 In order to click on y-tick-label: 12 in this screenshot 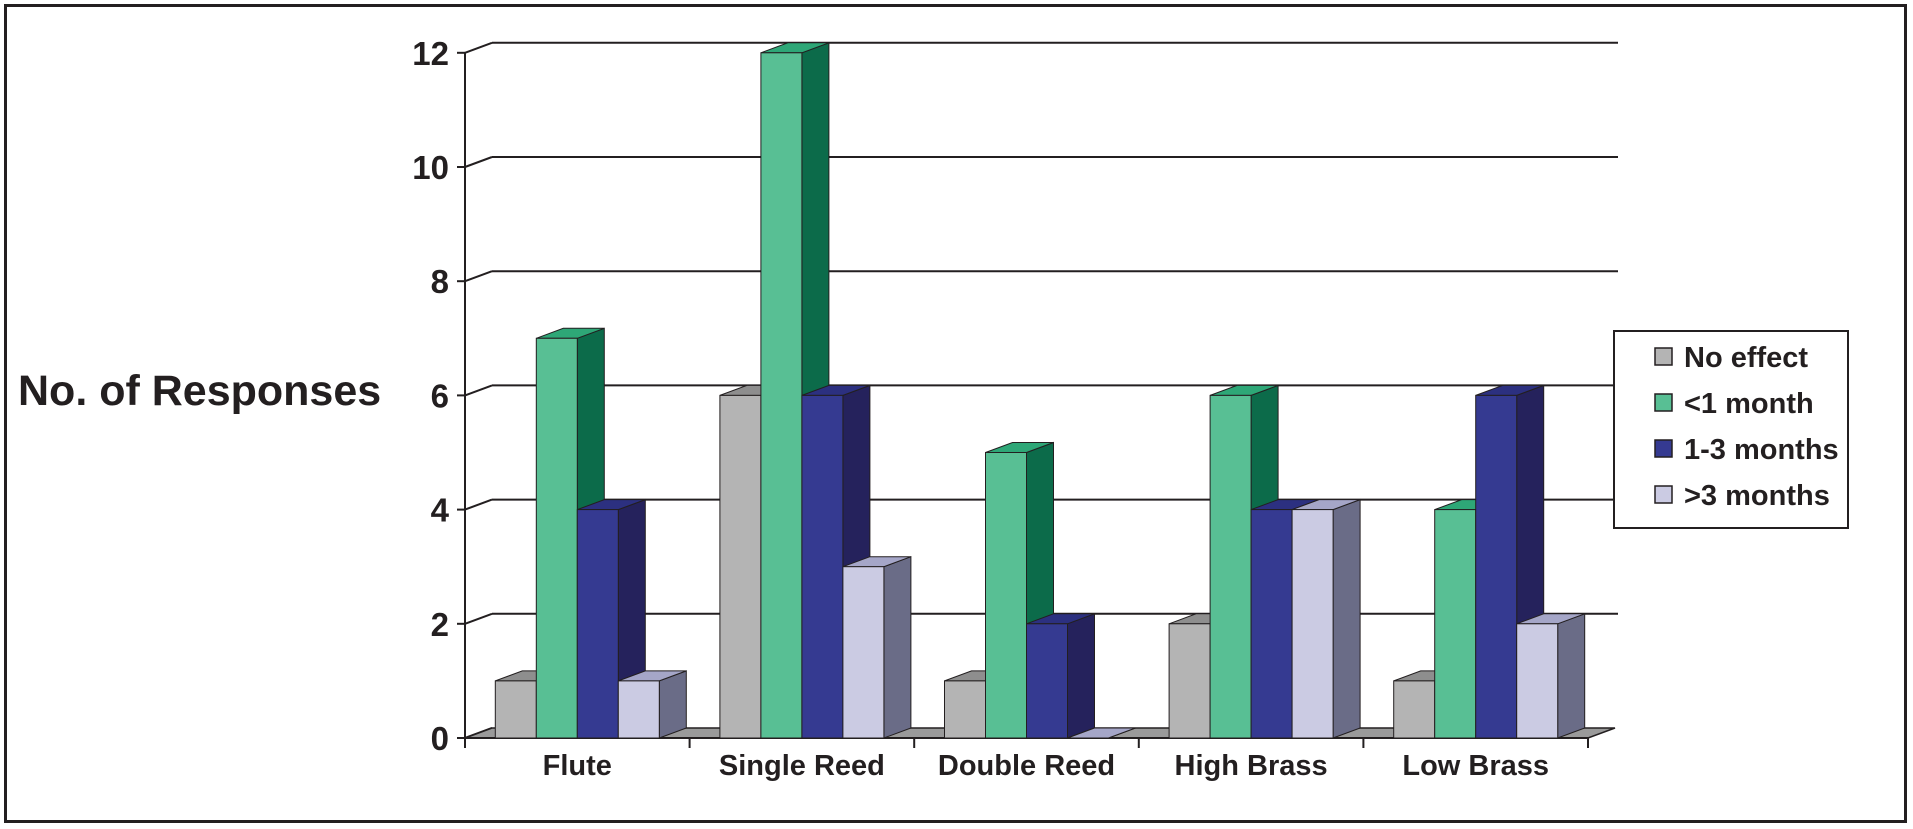, I will do `click(430, 53)`.